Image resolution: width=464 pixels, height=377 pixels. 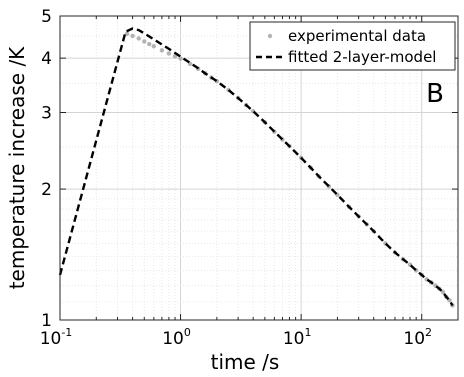 What do you see at coordinates (245, 362) in the screenshot?
I see `x-axis-label: time /s` at bounding box center [245, 362].